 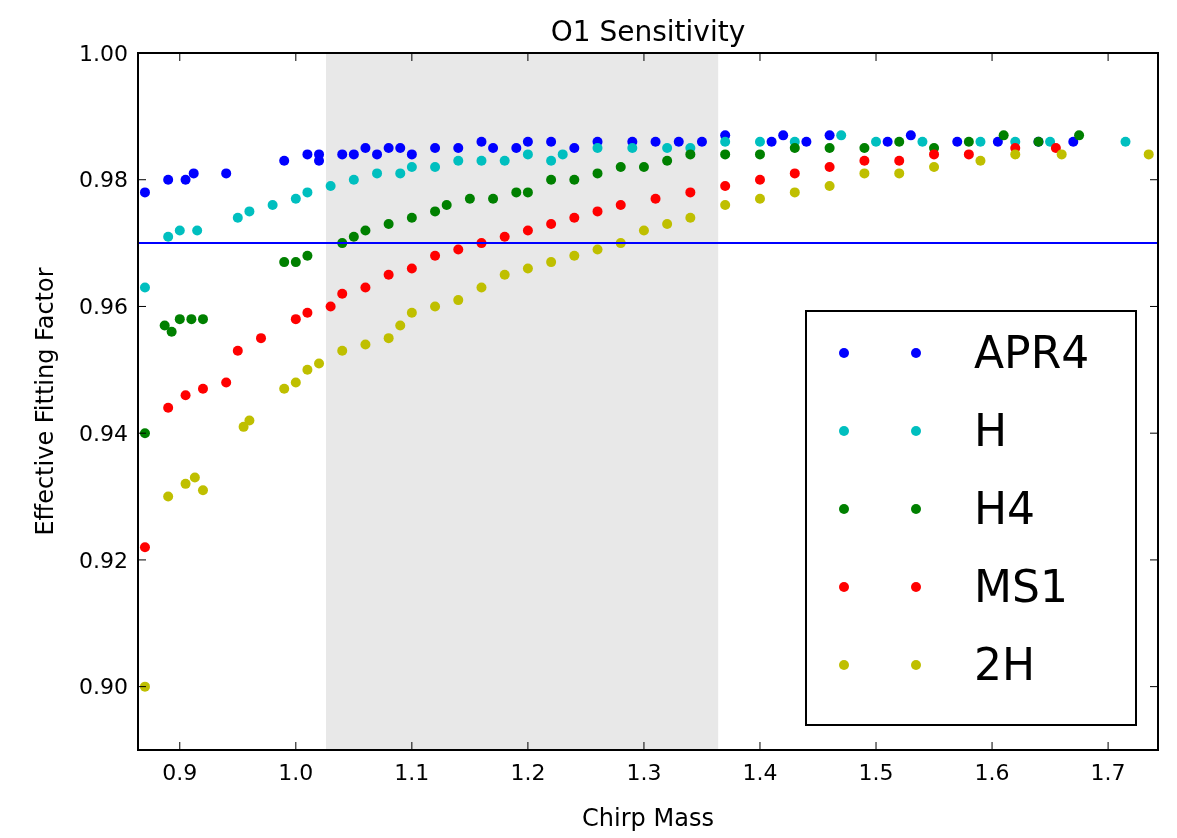 I want to click on x-tick-label: 1.3, so click(x=644, y=772).